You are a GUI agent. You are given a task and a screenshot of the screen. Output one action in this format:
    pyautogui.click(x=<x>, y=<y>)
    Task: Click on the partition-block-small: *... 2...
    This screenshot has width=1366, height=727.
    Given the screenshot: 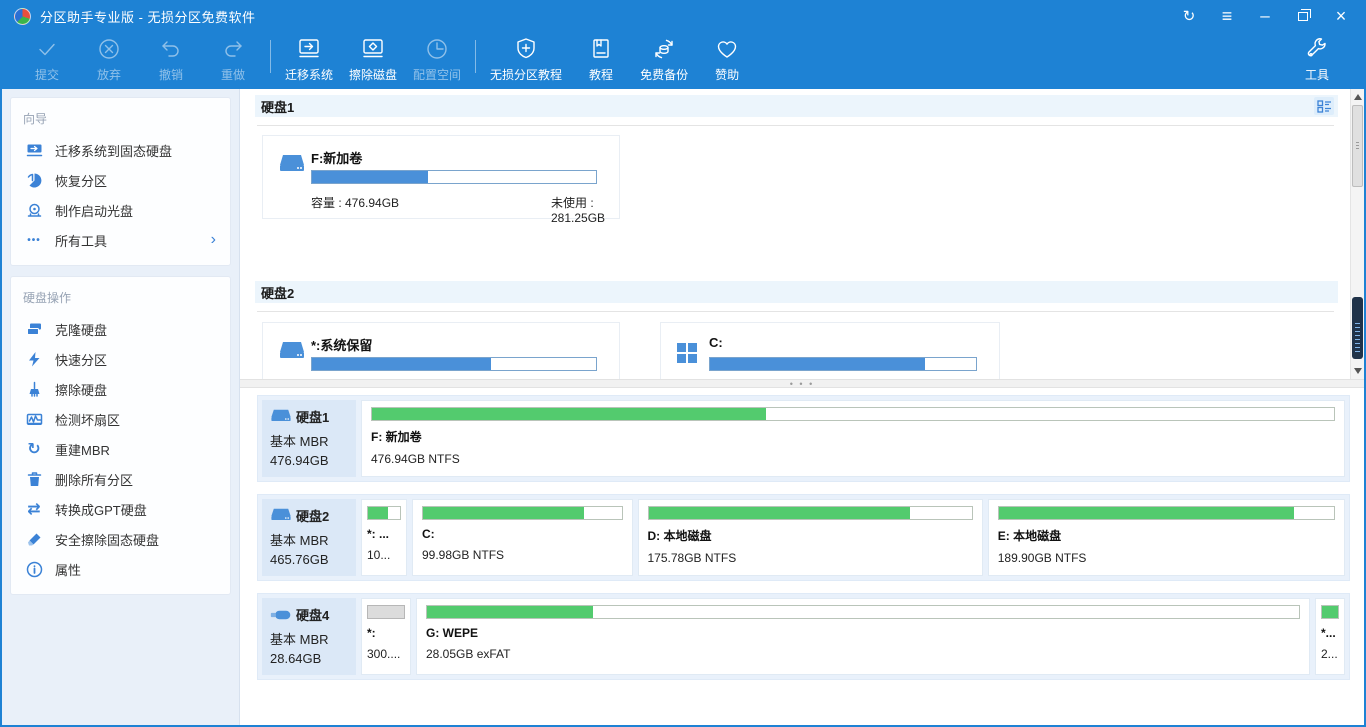 What is the action you would take?
    pyautogui.click(x=1330, y=636)
    